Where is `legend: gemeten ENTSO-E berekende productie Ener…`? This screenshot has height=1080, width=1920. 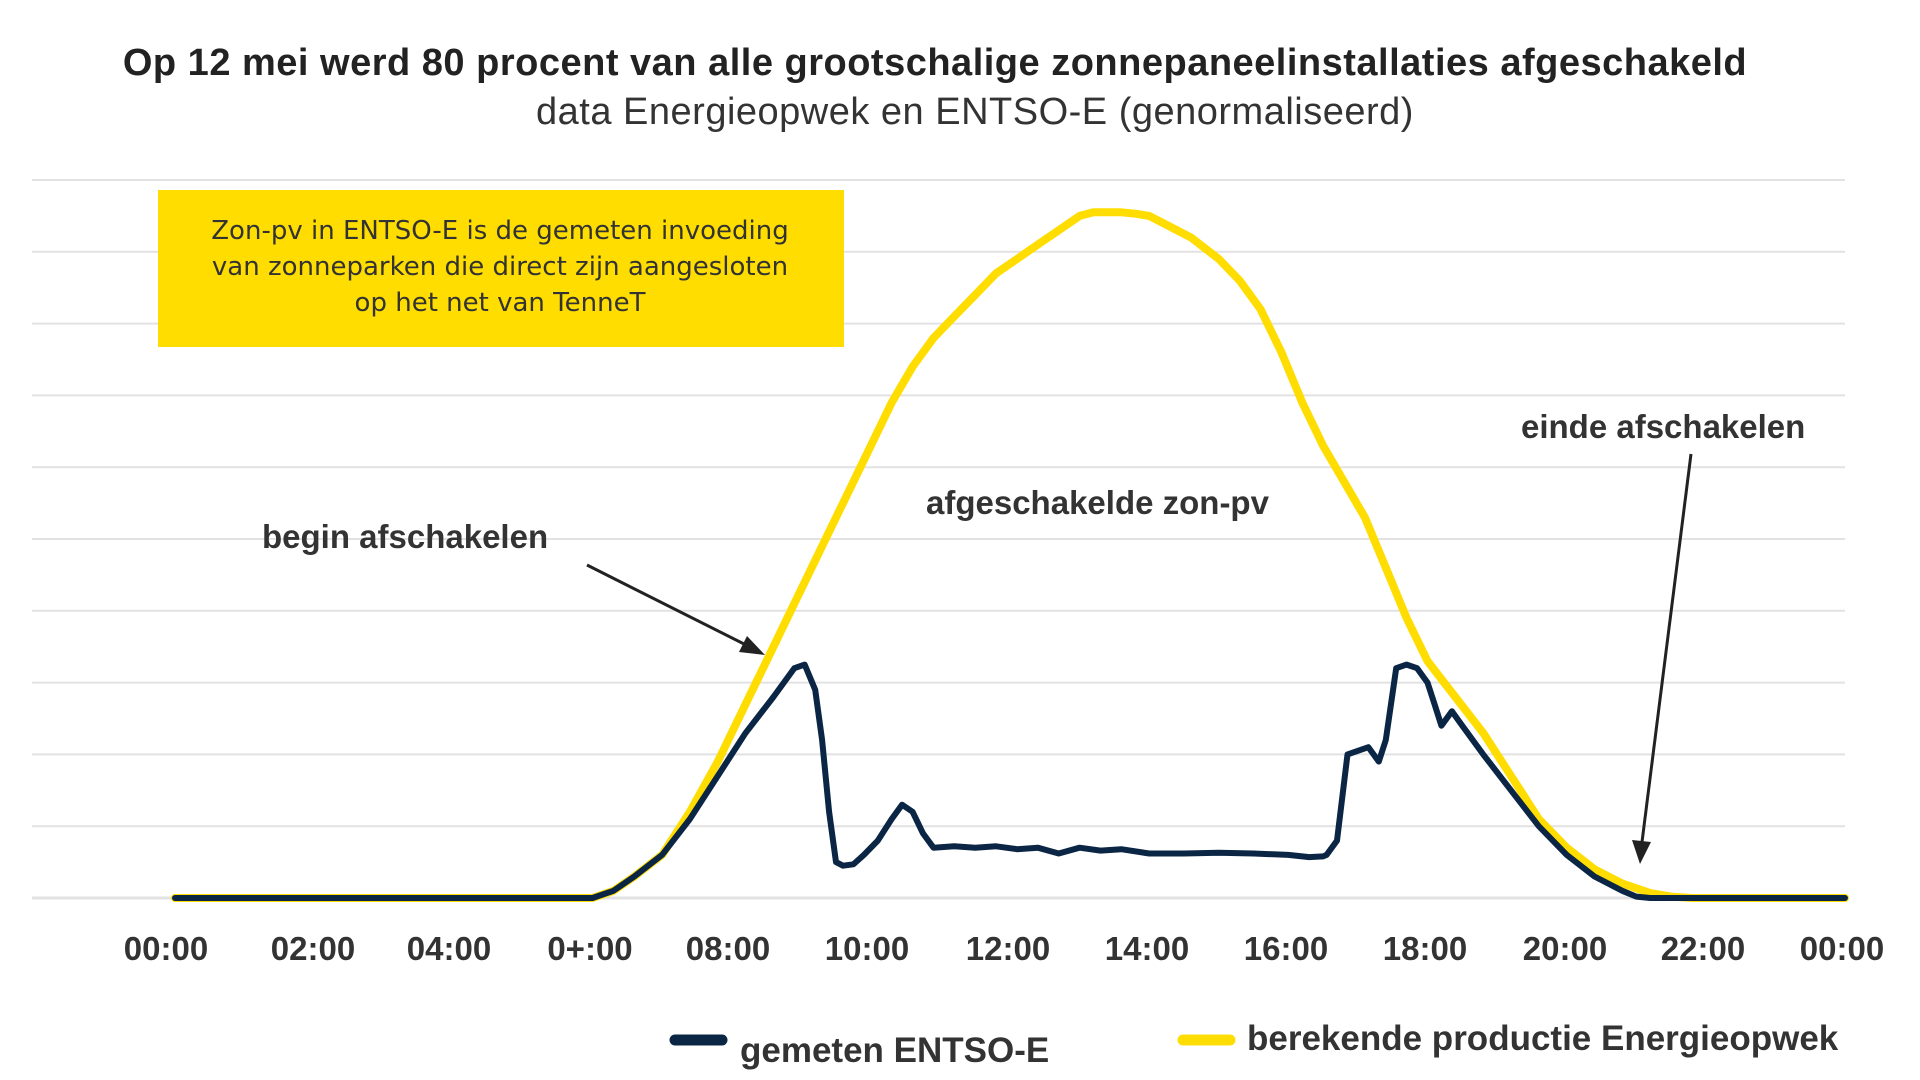 legend: gemeten ENTSO-E berekende productie Ener… is located at coordinates (1254, 1044).